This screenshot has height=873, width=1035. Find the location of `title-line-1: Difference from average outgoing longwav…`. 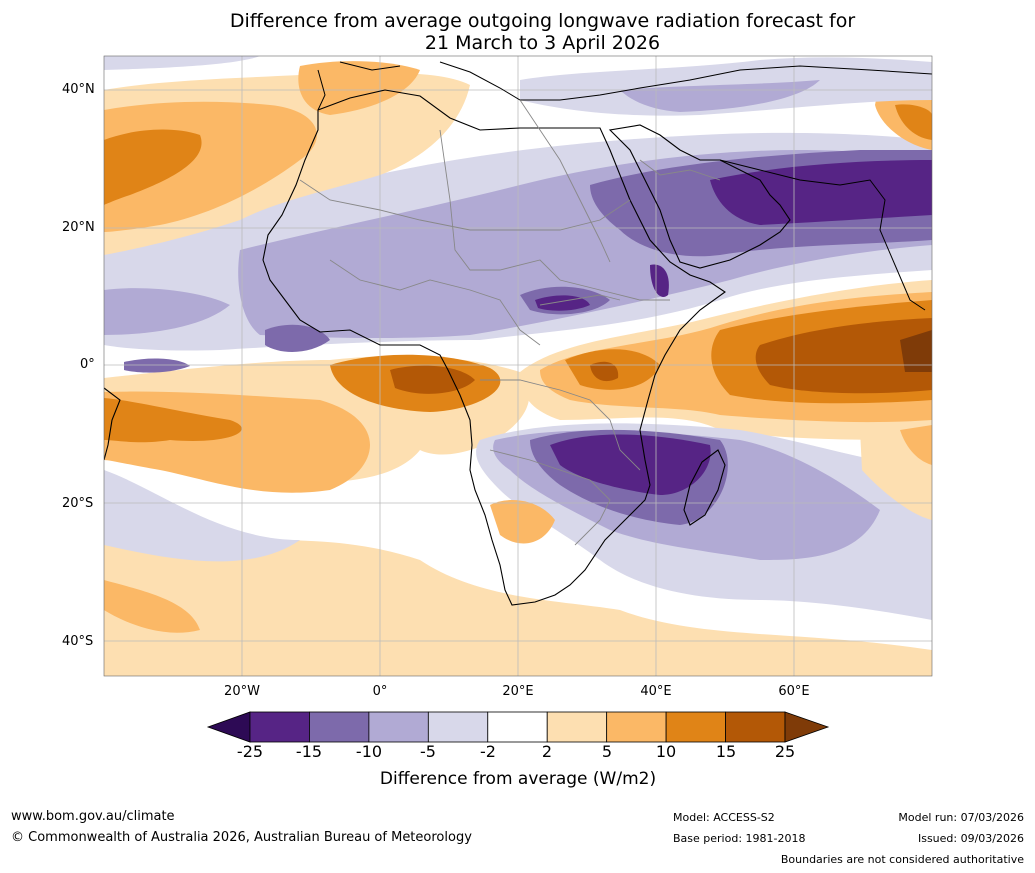

title-line-1: Difference from average outgoing longwav… is located at coordinates (542, 21).